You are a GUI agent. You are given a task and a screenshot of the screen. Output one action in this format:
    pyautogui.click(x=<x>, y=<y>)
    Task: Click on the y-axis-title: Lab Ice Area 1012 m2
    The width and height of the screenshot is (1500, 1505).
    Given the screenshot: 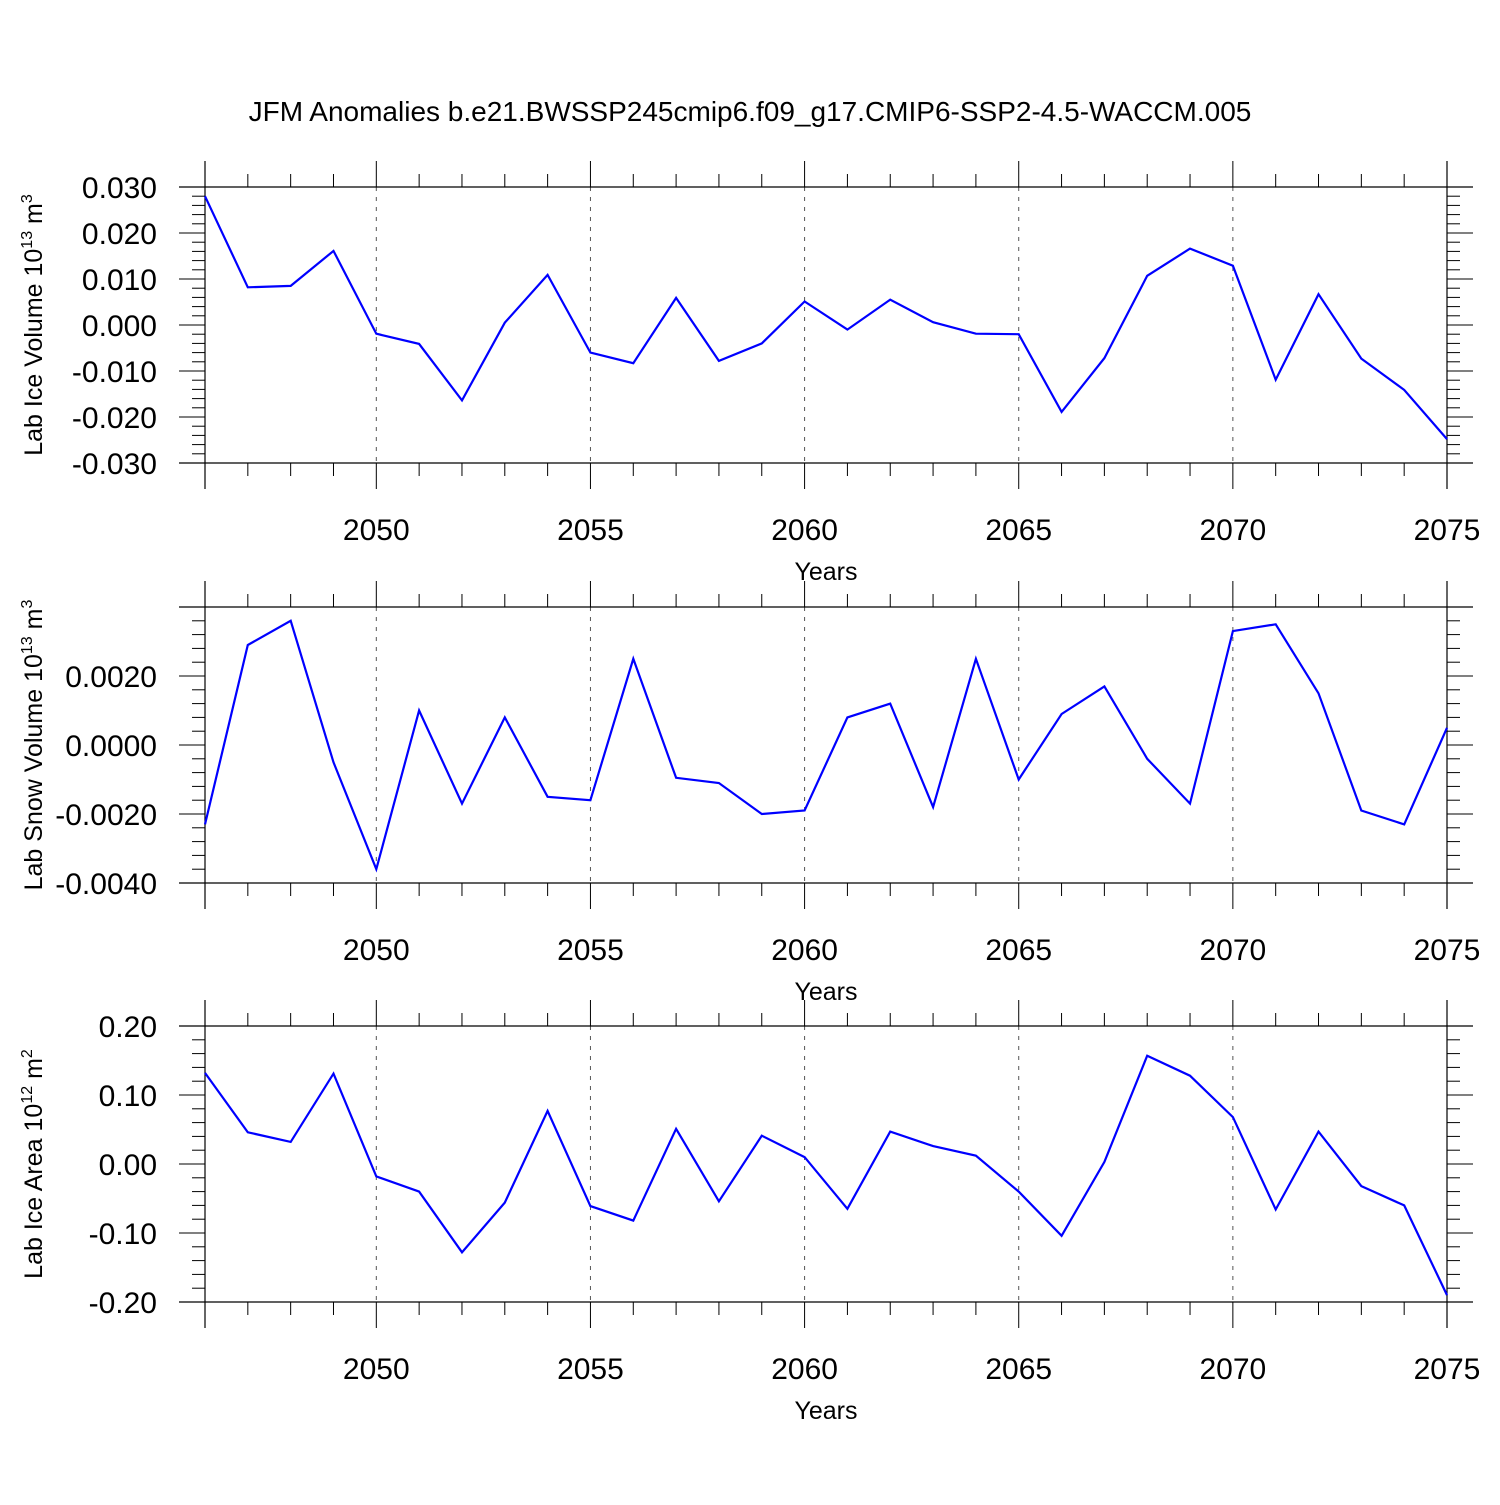 What is the action you would take?
    pyautogui.click(x=33, y=1164)
    